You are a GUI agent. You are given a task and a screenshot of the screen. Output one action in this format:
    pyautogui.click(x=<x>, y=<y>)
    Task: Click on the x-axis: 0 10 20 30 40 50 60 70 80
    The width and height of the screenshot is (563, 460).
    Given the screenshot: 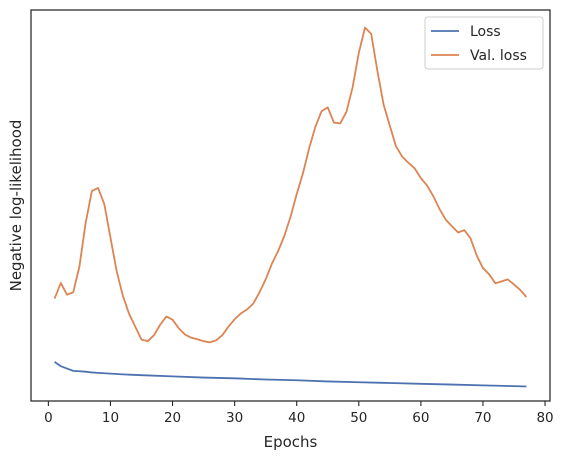 What is the action you would take?
    pyautogui.click(x=299, y=413)
    